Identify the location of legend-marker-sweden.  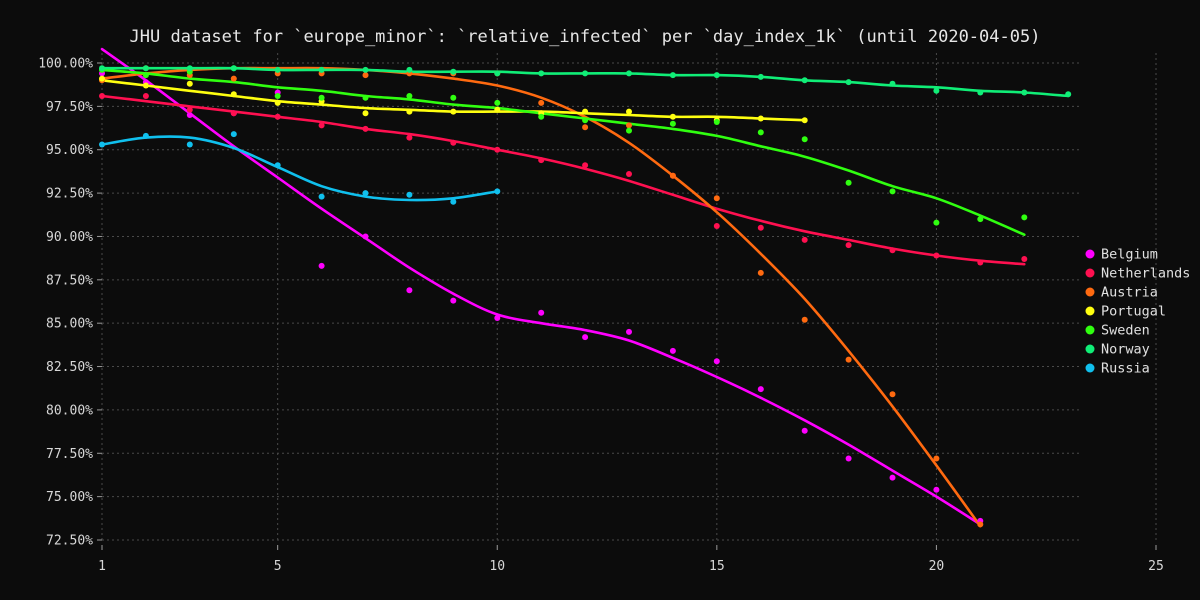
(1090, 330).